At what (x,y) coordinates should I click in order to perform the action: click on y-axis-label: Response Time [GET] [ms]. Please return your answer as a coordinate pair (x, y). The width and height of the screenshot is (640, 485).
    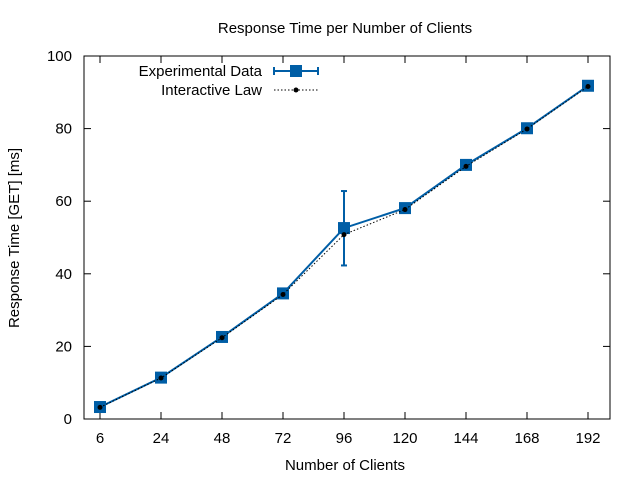
    Looking at the image, I should click on (14, 238).